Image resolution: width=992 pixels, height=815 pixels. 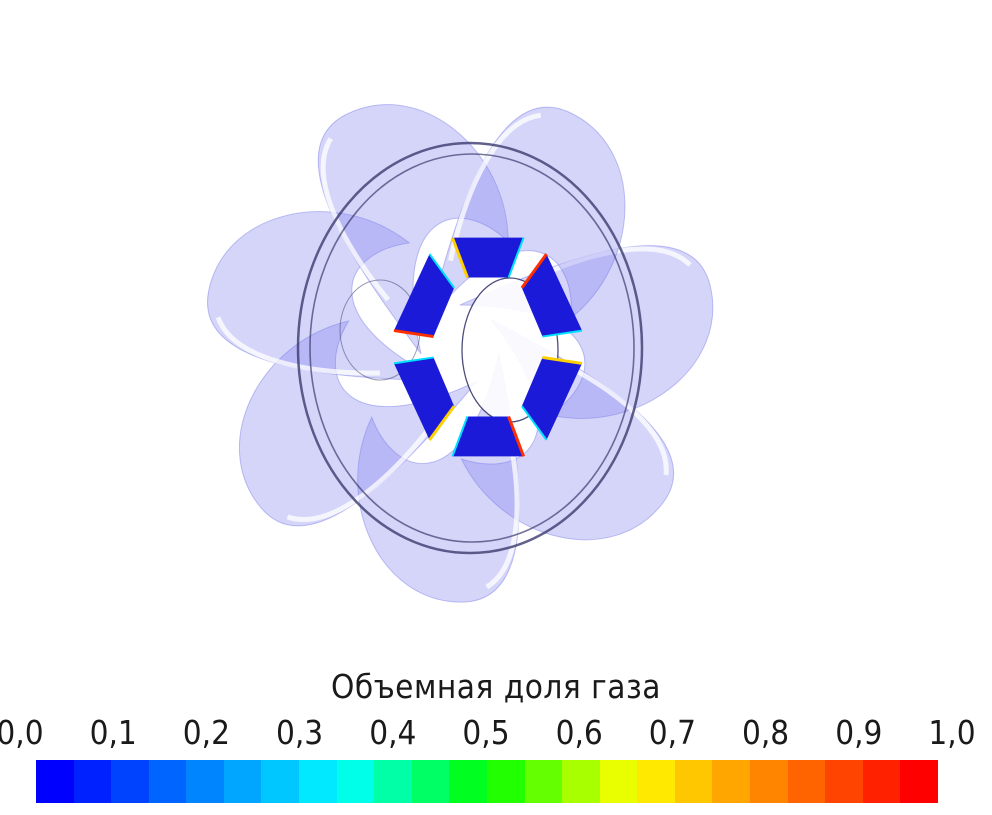 I want to click on legend-tick-label: 1,0, so click(x=952, y=732).